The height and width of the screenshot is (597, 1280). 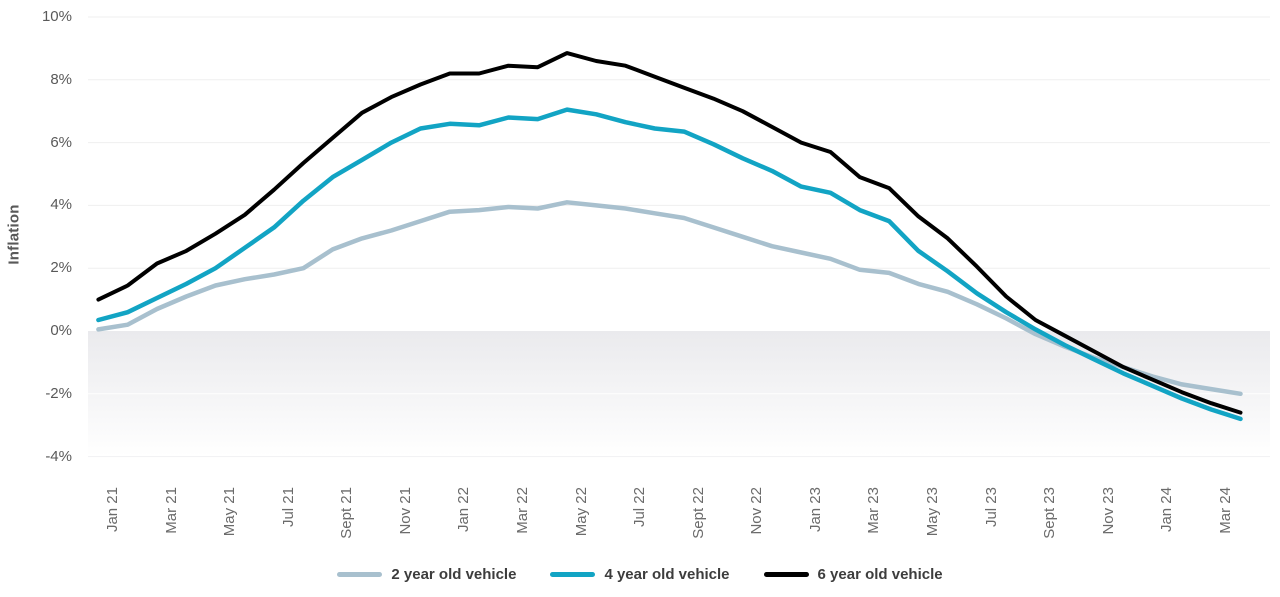 I want to click on y-tick-label: -4%, so click(x=58, y=456).